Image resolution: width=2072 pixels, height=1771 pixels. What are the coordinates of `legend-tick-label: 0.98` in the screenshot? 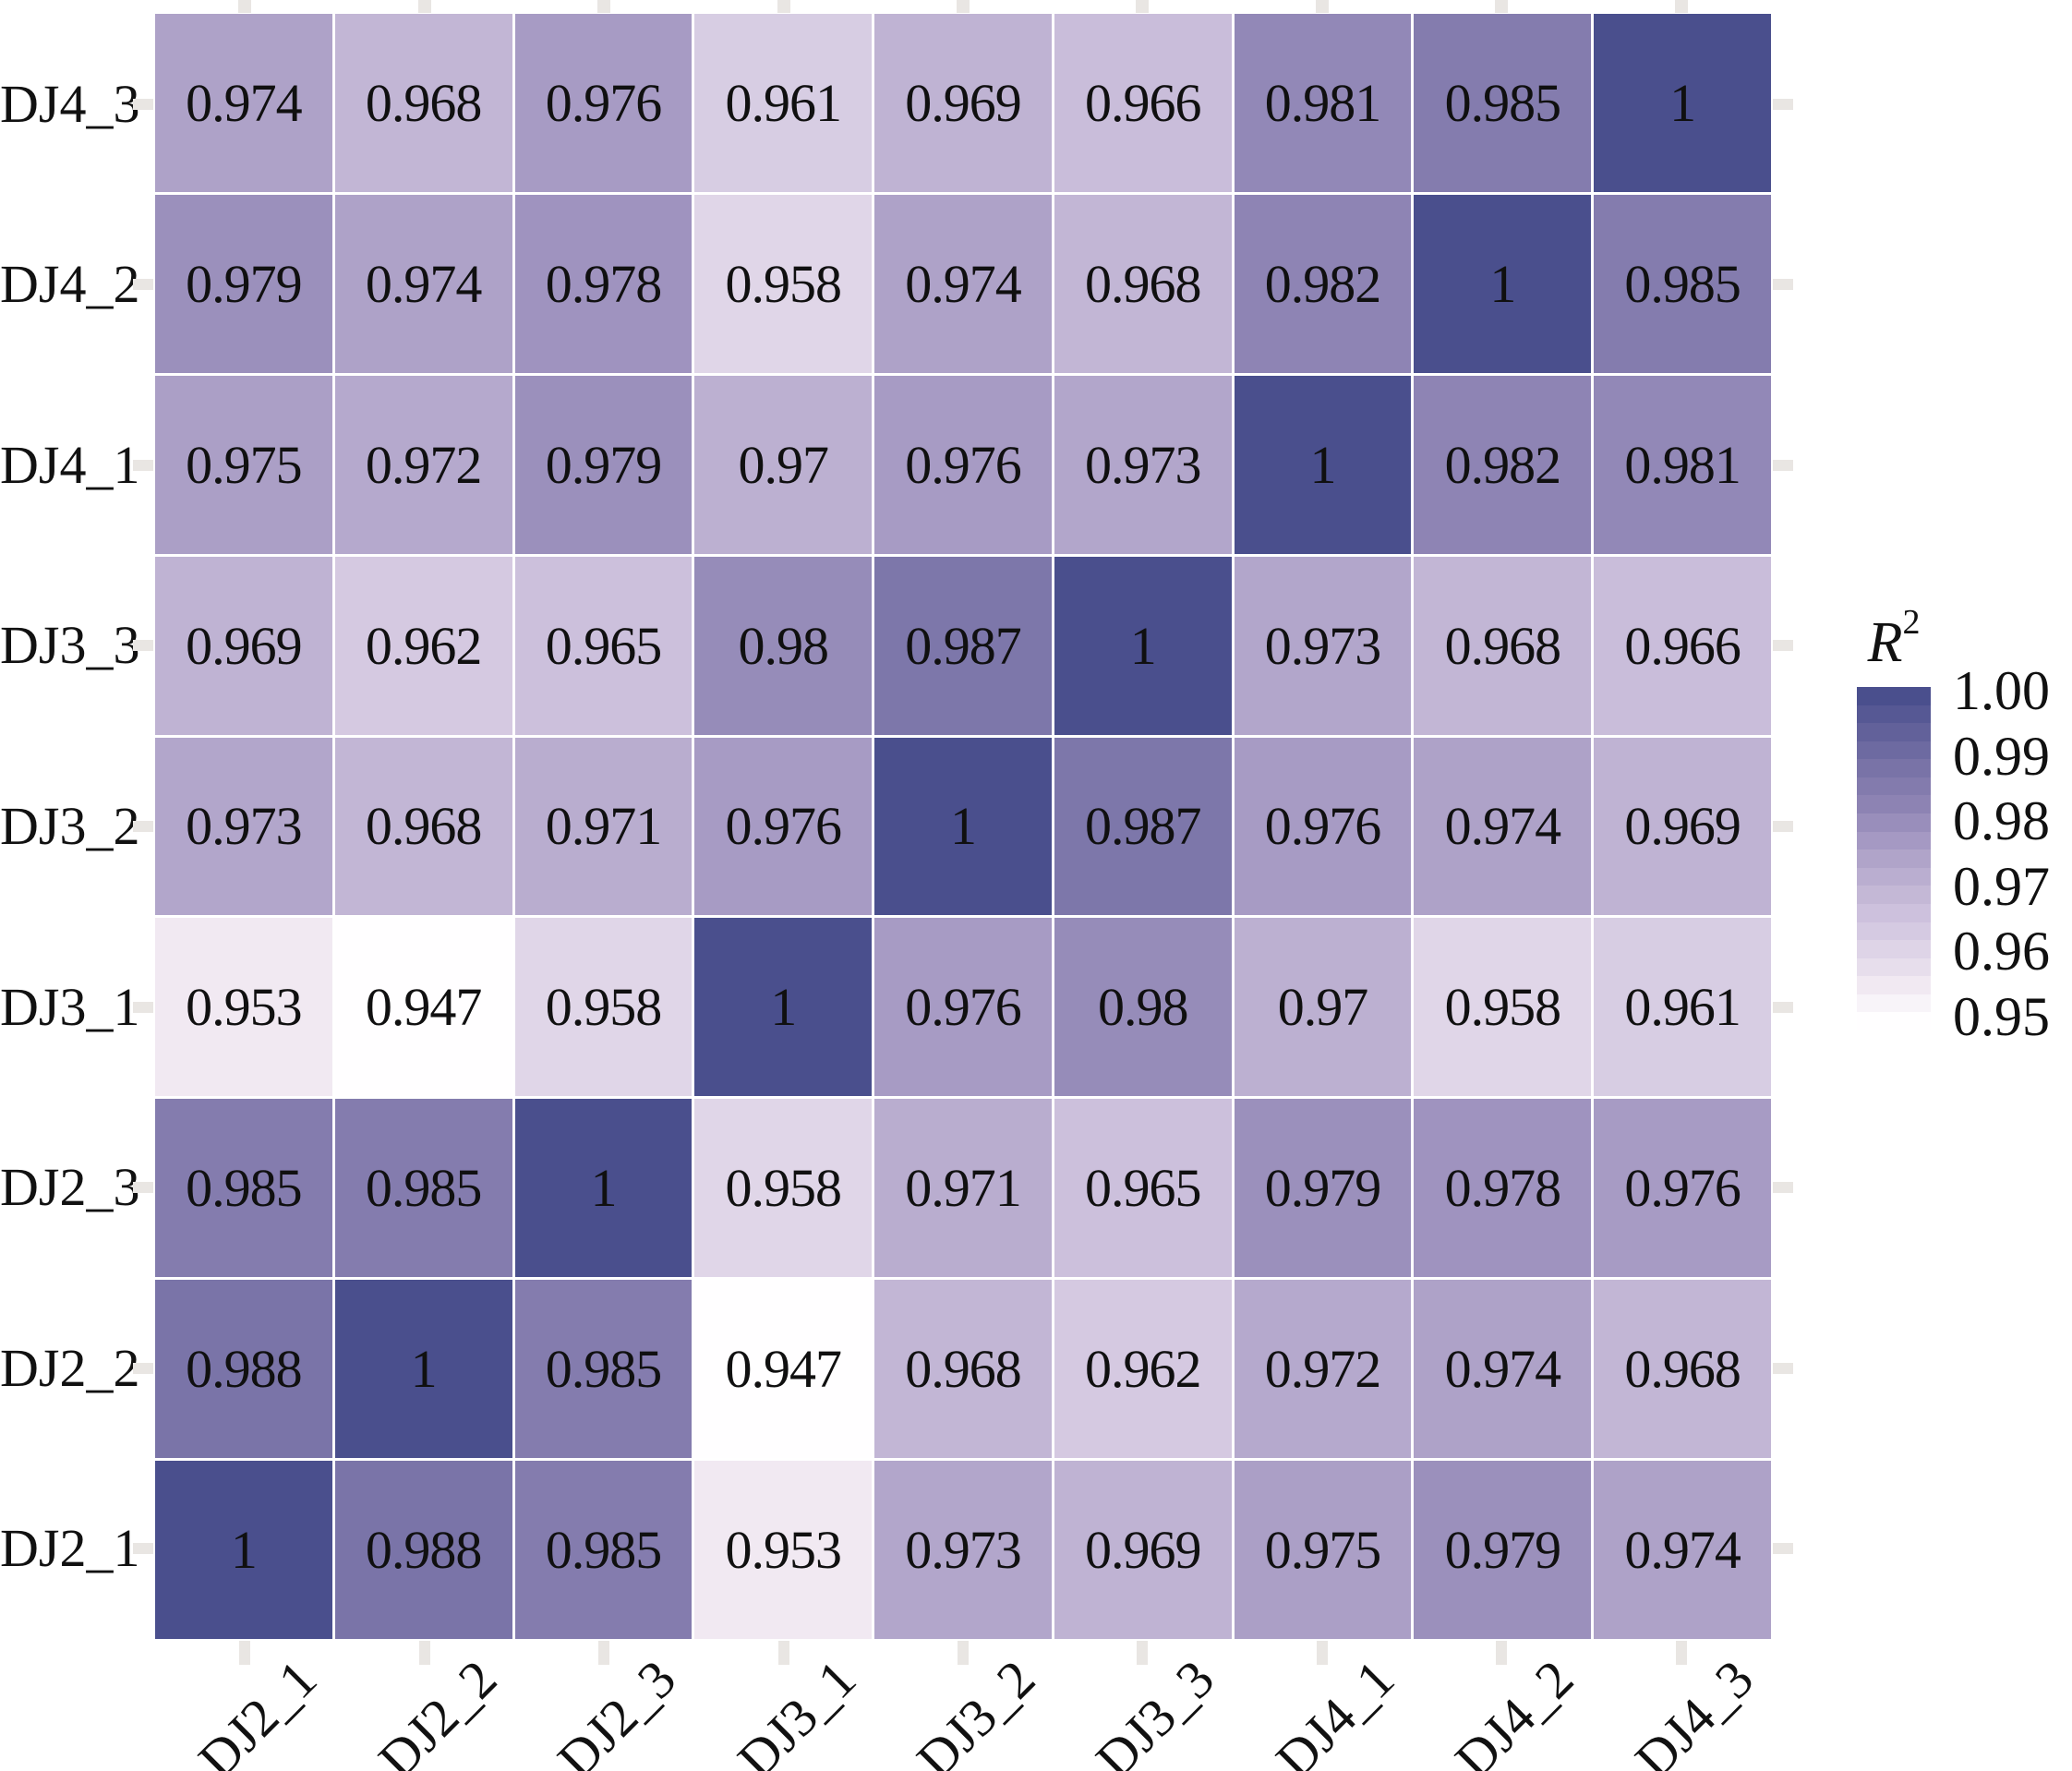 It's located at (2001, 820).